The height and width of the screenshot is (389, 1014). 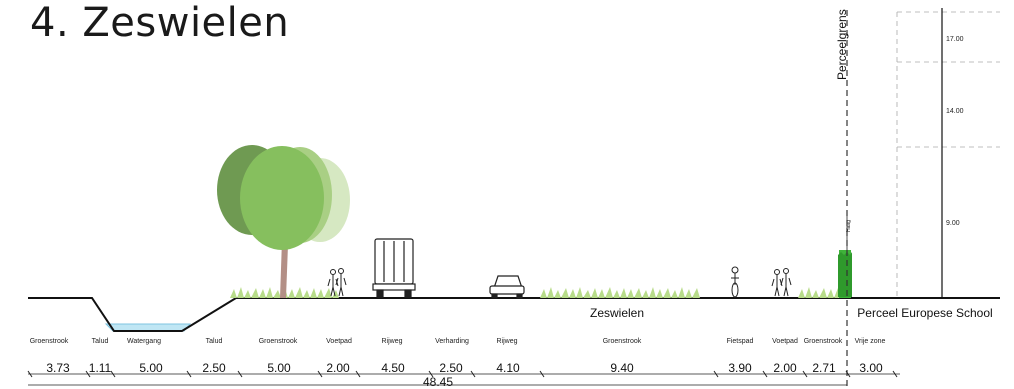 I want to click on segment-width: 4.10, so click(x=508, y=368).